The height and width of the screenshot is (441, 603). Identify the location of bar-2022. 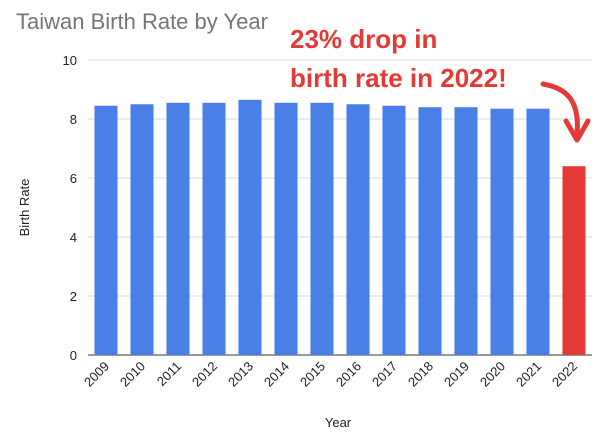
(574, 260).